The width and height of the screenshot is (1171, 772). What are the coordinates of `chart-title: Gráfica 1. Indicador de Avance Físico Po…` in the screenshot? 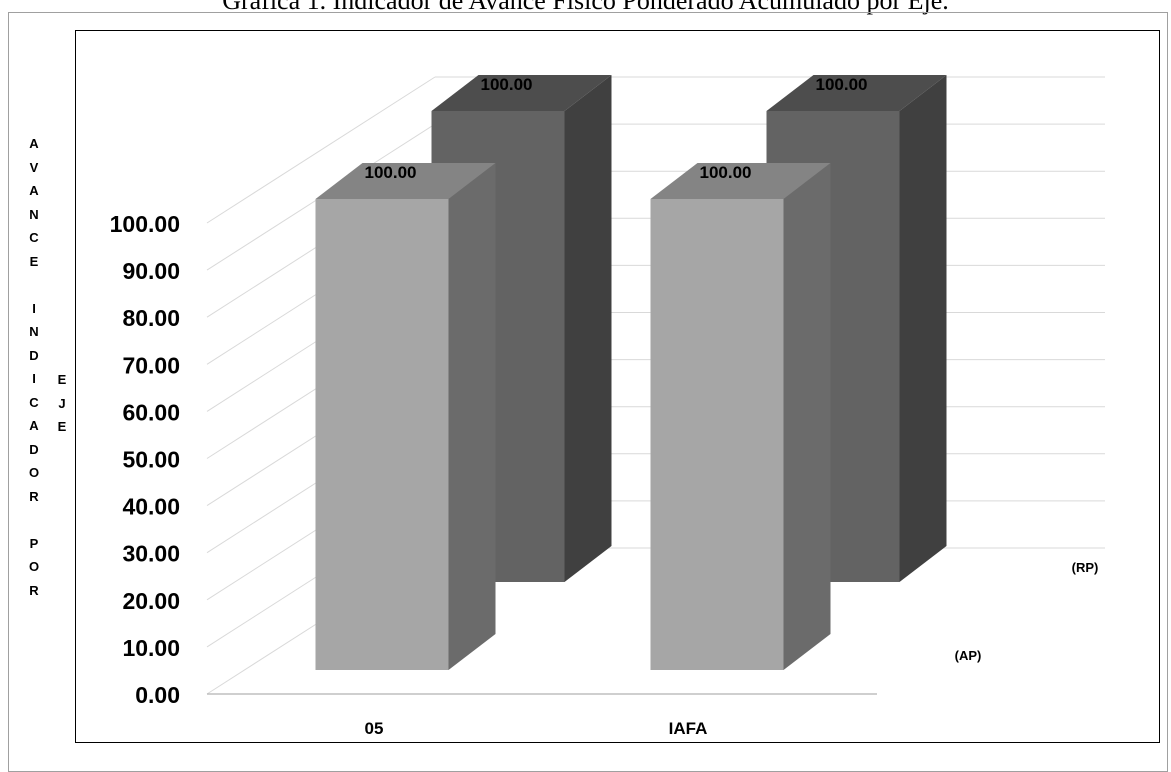 It's located at (585, 7).